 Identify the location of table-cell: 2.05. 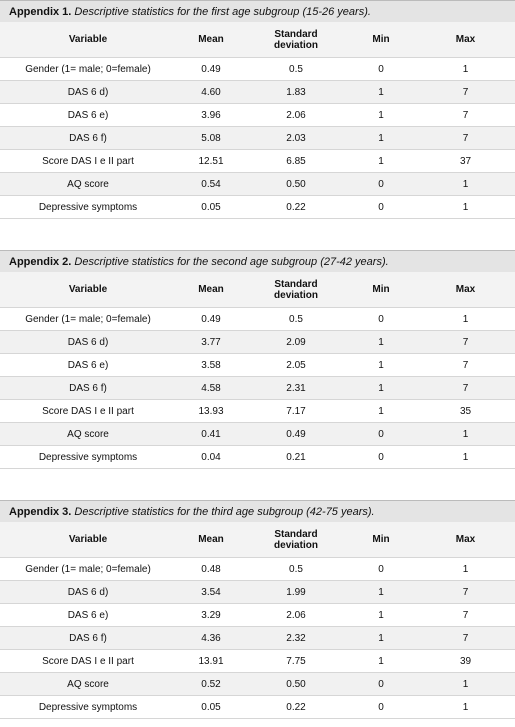
(296, 365).